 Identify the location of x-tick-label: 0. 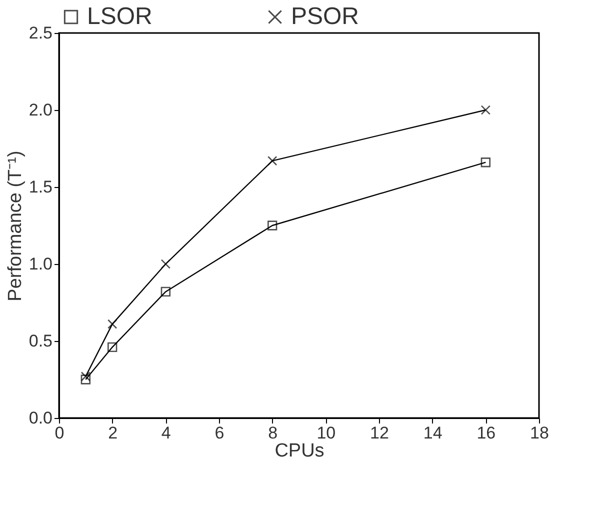
(59, 433).